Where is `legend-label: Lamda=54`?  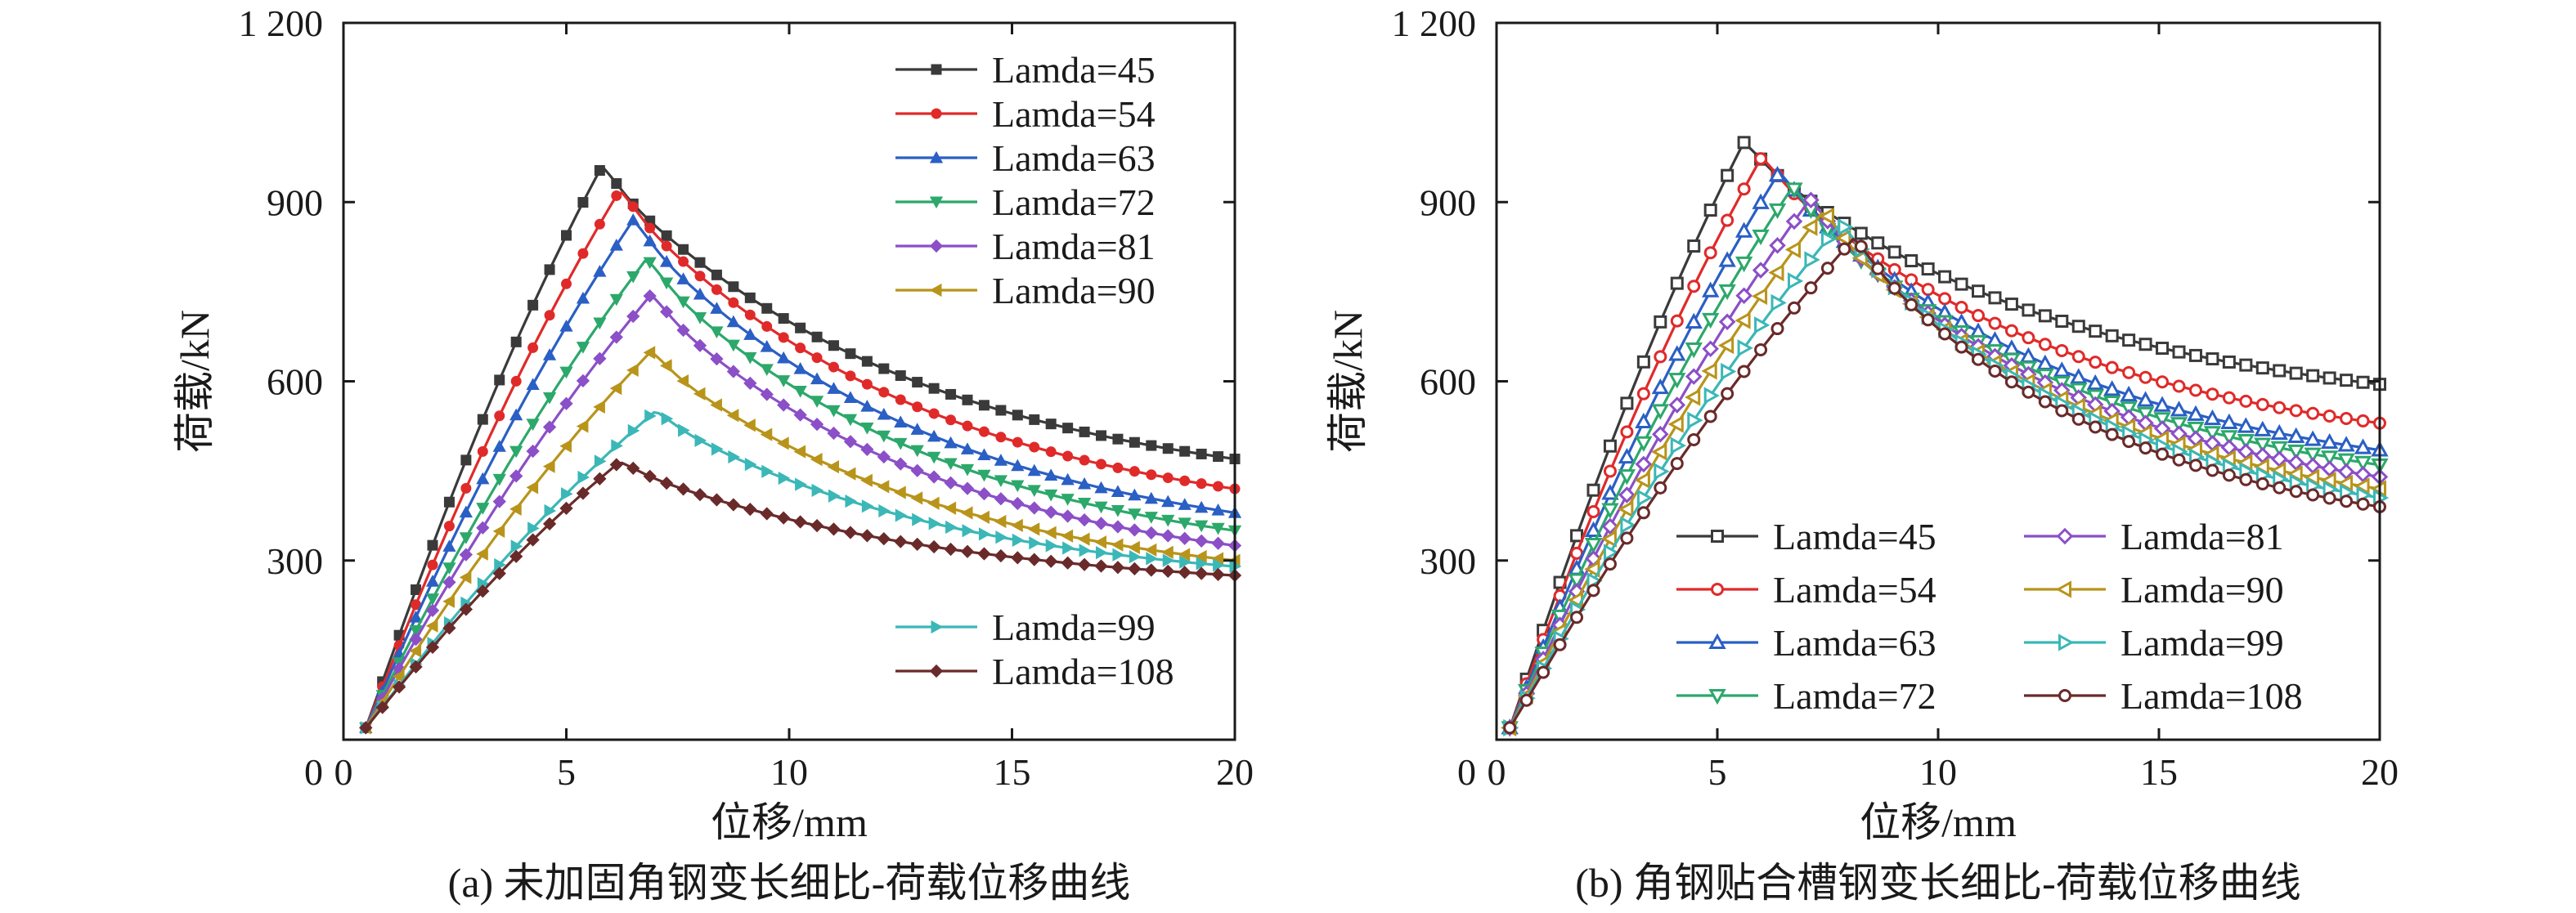
legend-label: Lamda=54 is located at coordinates (1854, 590).